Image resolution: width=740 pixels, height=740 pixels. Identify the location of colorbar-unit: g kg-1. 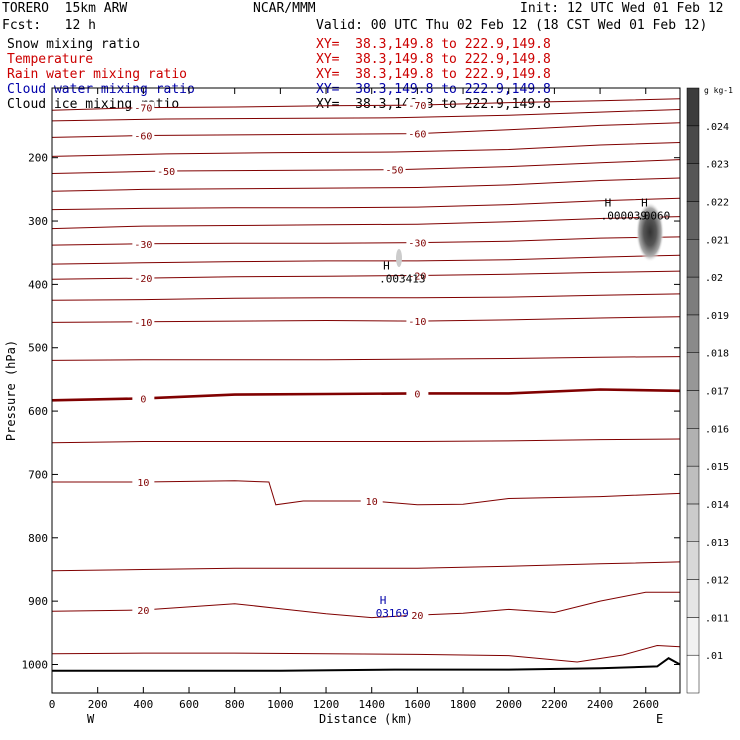
(718, 90).